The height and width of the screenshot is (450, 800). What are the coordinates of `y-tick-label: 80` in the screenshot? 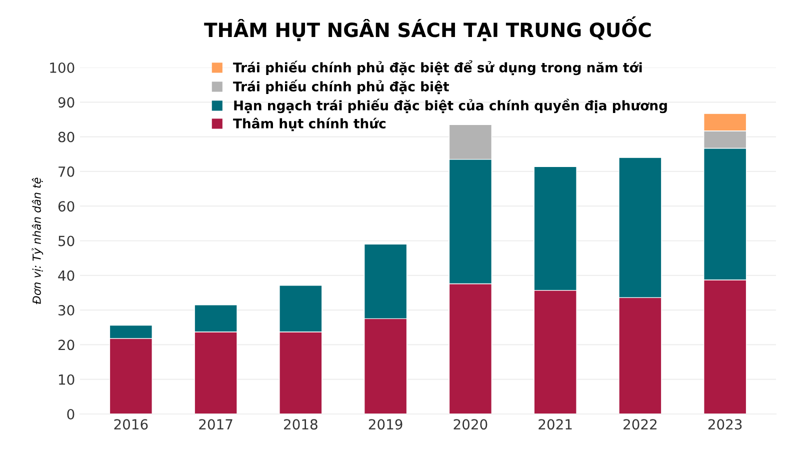 It's located at (66, 137).